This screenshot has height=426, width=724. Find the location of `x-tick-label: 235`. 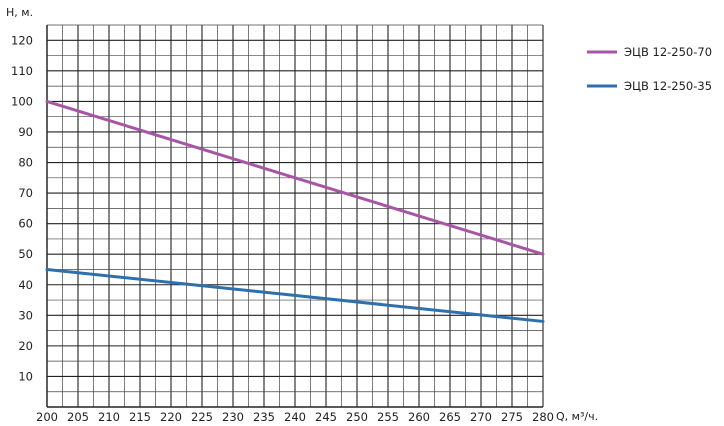

x-tick-label: 235 is located at coordinates (264, 417).